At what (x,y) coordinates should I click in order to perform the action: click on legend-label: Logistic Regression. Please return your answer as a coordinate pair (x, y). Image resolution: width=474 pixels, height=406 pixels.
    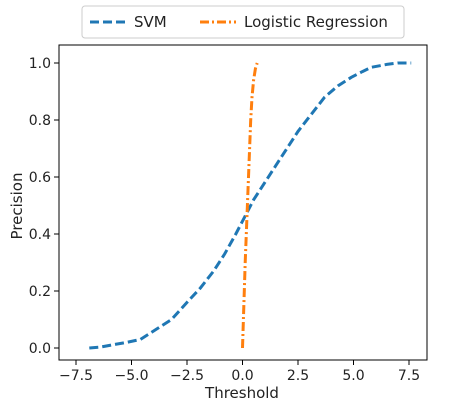
    Looking at the image, I should click on (316, 22).